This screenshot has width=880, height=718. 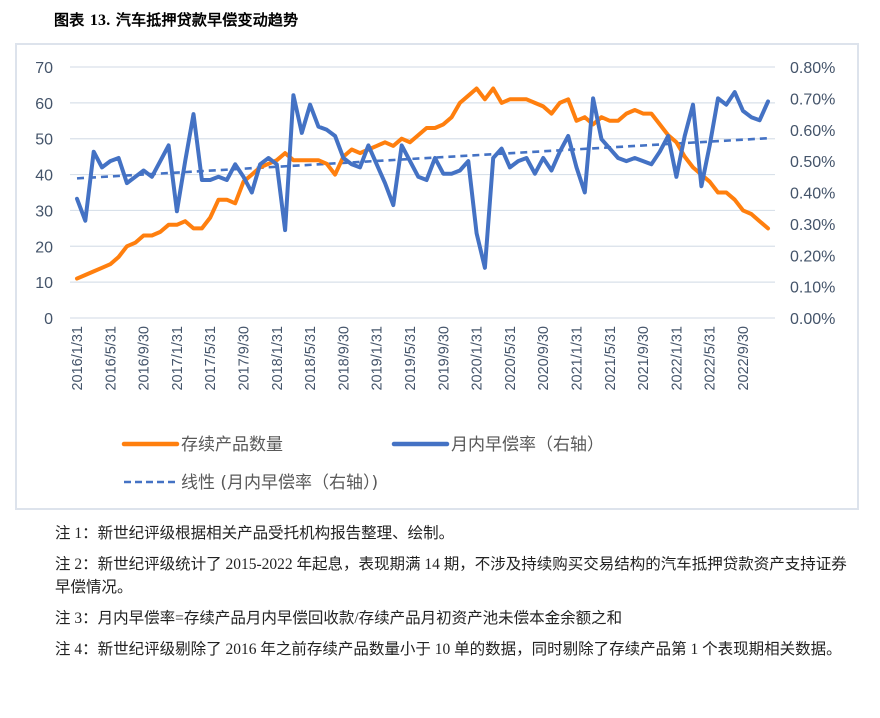 I want to click on right-y-tick: 0.20%, so click(x=812, y=256).